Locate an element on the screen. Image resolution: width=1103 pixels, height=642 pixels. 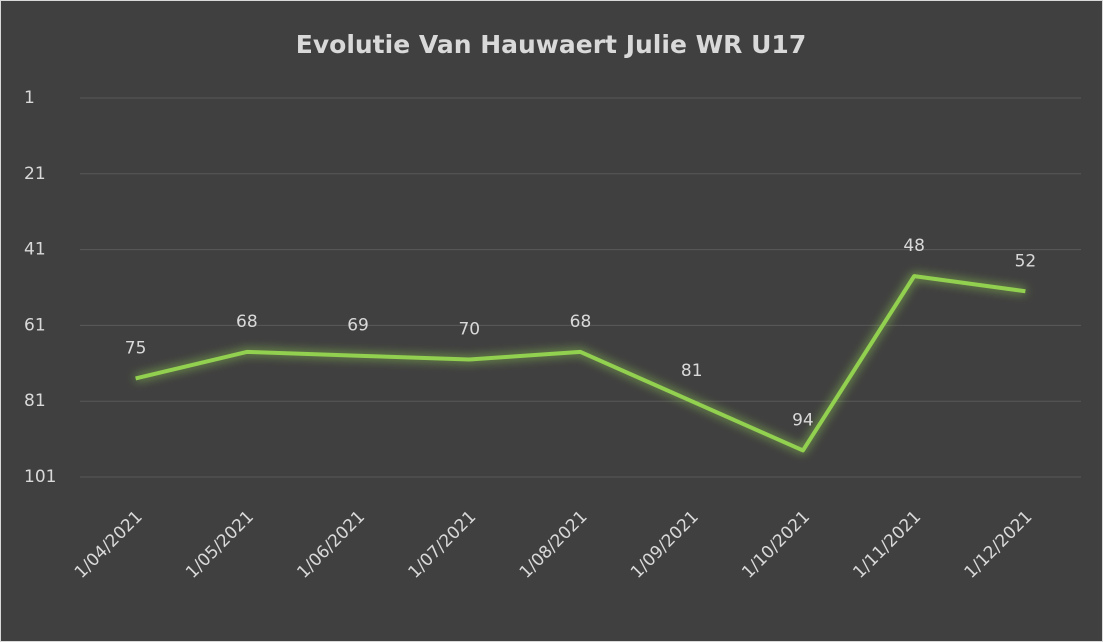
y-tick-label: 61 is located at coordinates (35, 325).